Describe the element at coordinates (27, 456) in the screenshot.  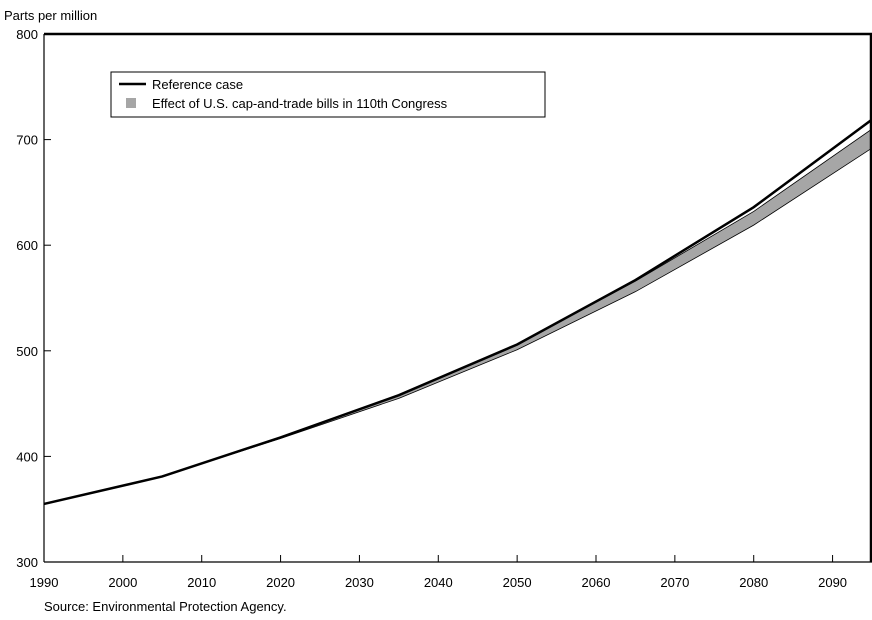
I see `y-tick-label: 400` at that location.